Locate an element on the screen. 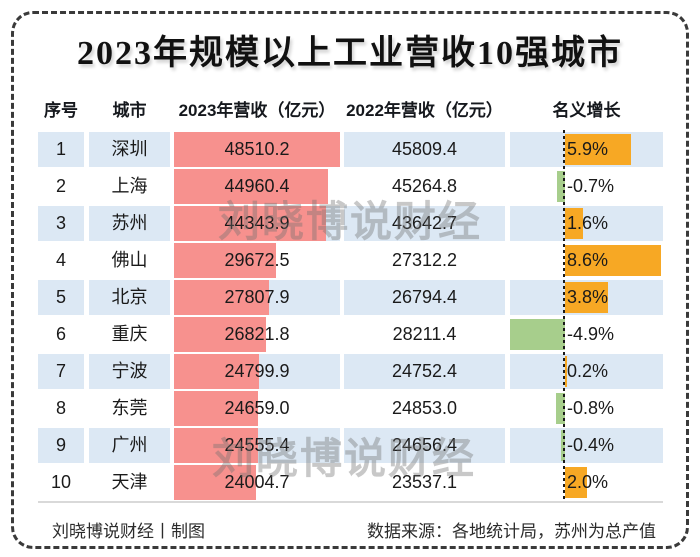 This screenshot has width=700, height=557. growth-cell: 0.2% is located at coordinates (586, 371).